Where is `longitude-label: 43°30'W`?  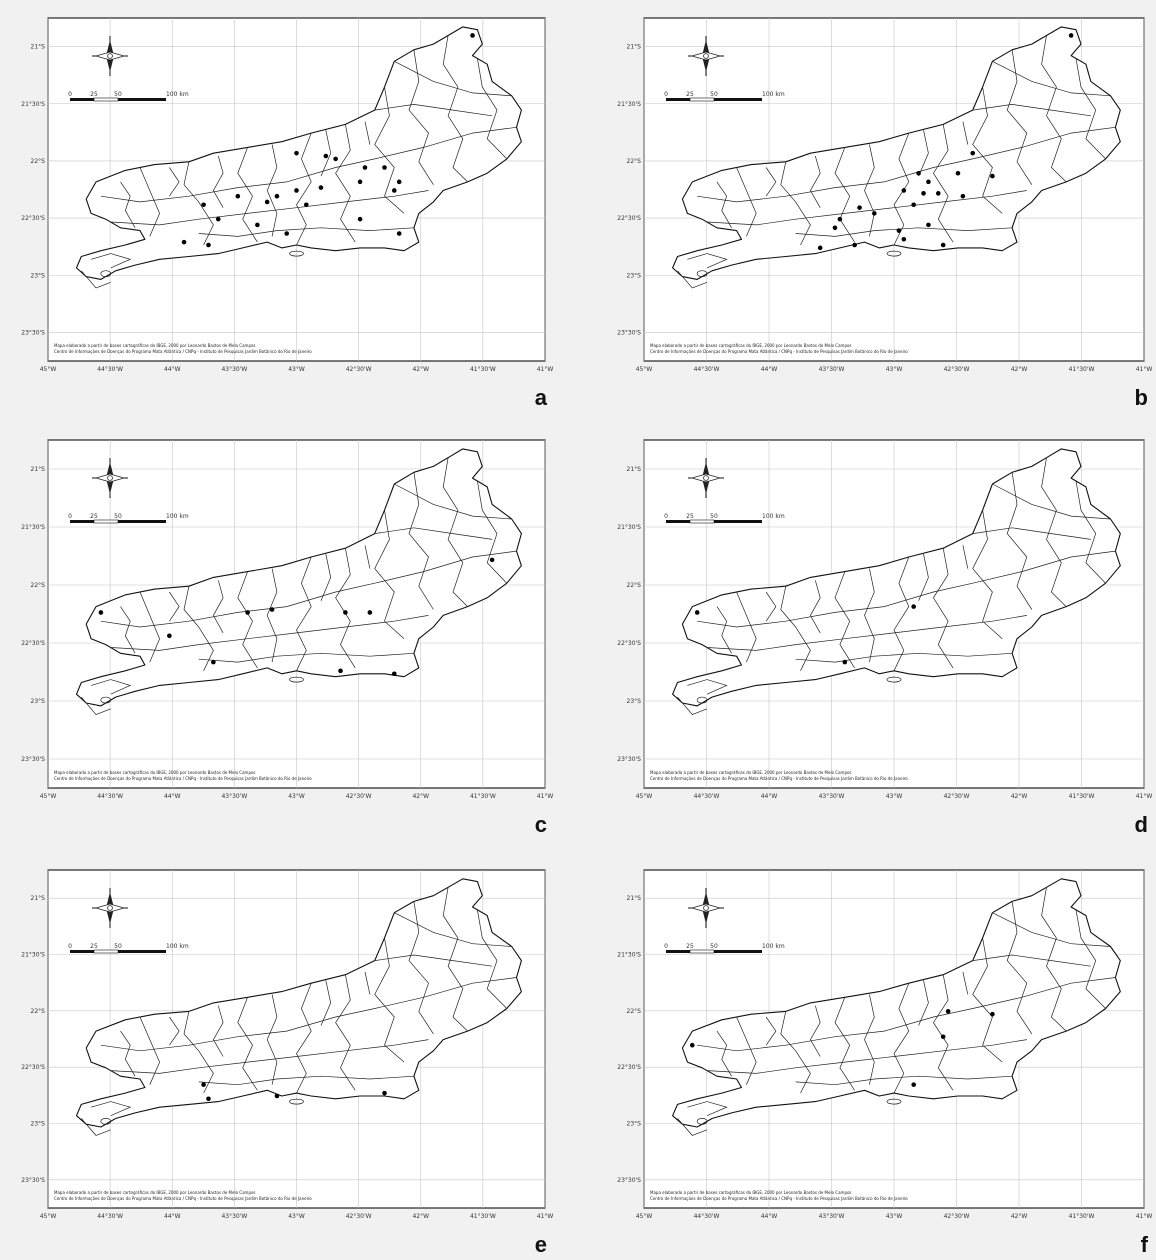 longitude-label: 43°30'W is located at coordinates (234, 1216).